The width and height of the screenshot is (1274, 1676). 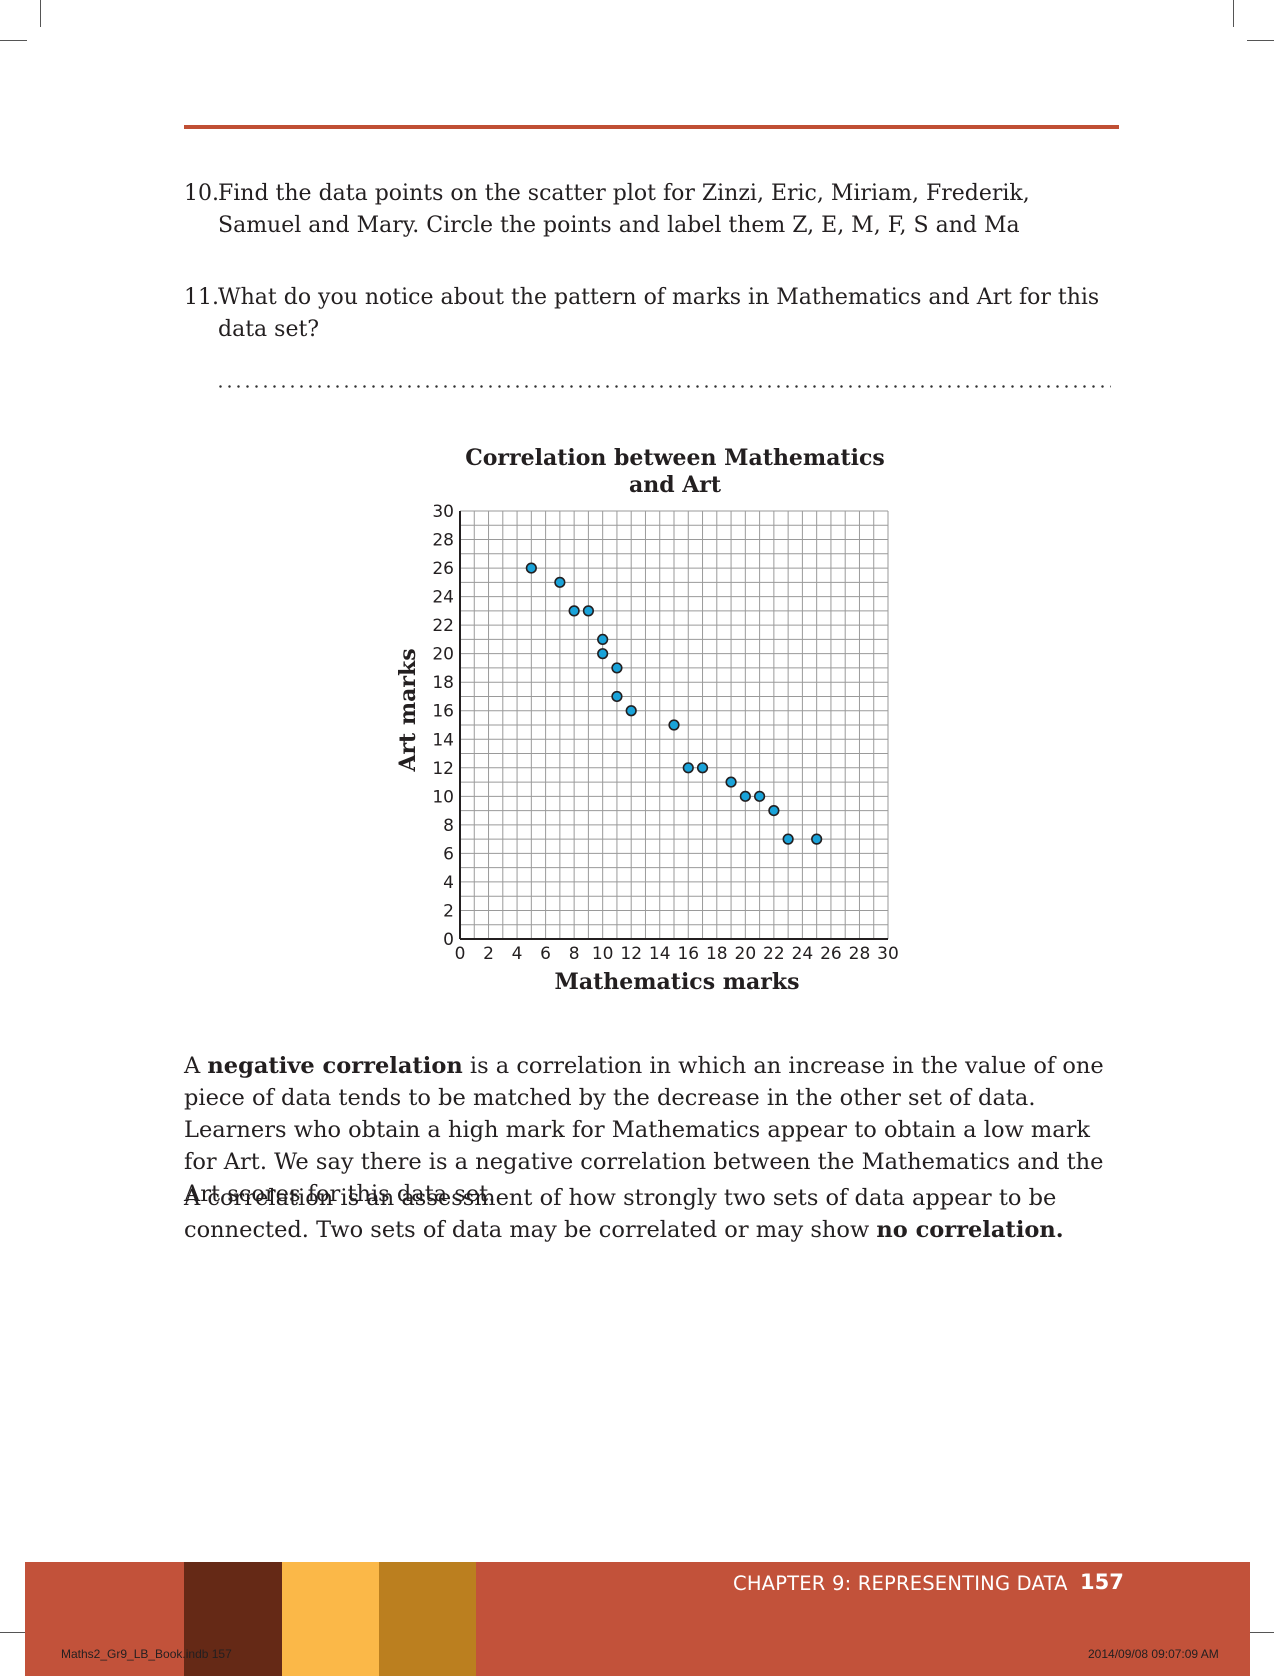 What do you see at coordinates (888, 954) in the screenshot?
I see `x-tick-label: 30` at bounding box center [888, 954].